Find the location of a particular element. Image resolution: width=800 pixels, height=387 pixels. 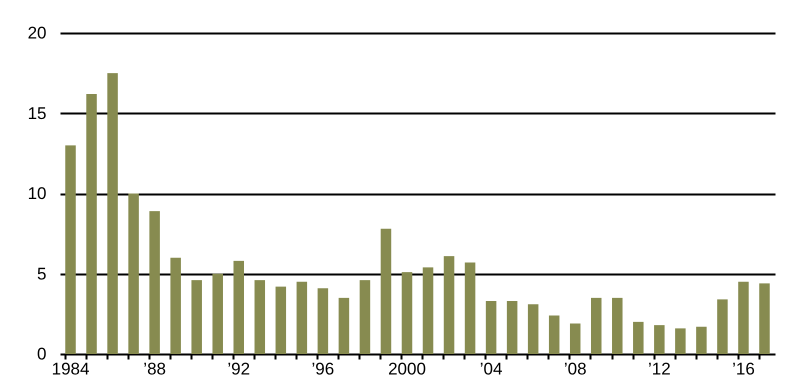

y-tick-label: 10 is located at coordinates (37, 193).